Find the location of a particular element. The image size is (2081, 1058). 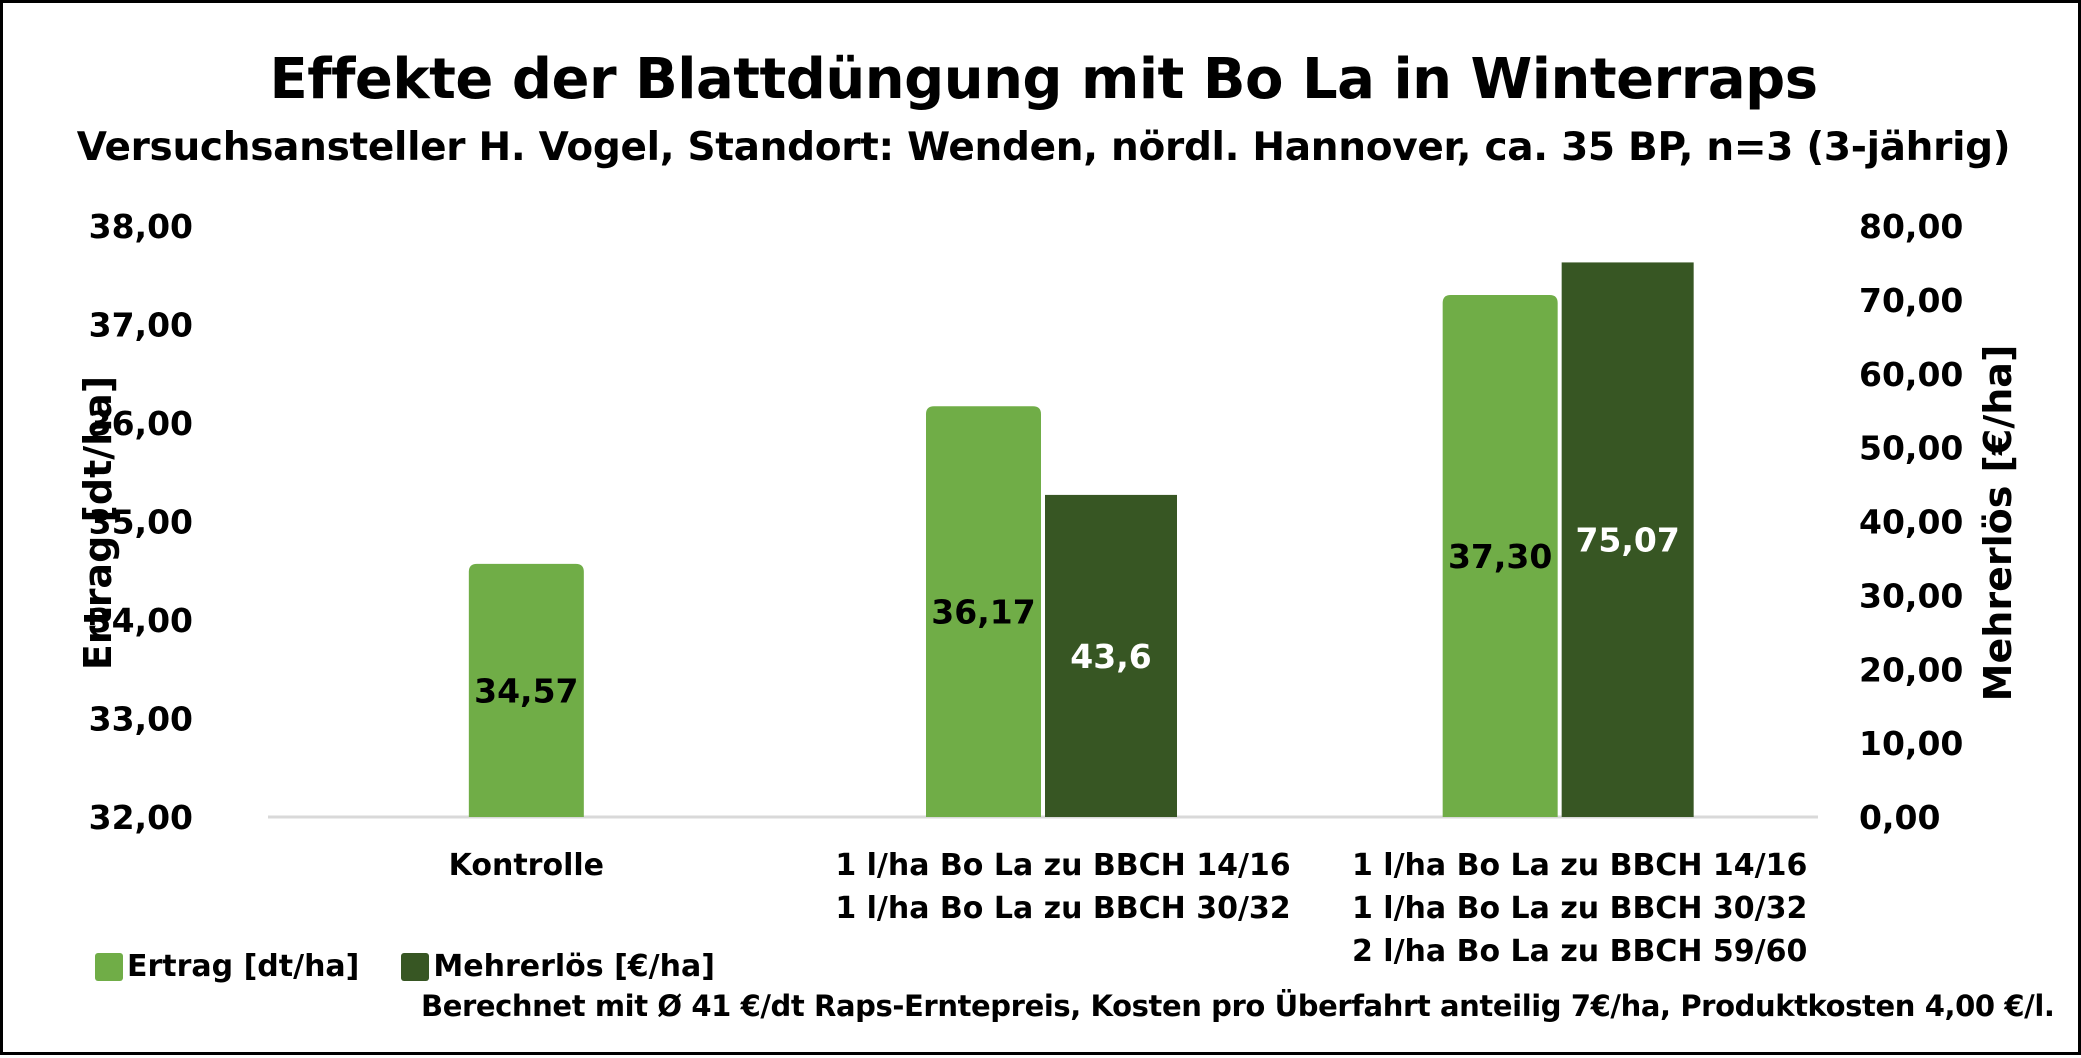

y2-axis-title: Mehrerlös [€/ha] is located at coordinates (1998, 523).